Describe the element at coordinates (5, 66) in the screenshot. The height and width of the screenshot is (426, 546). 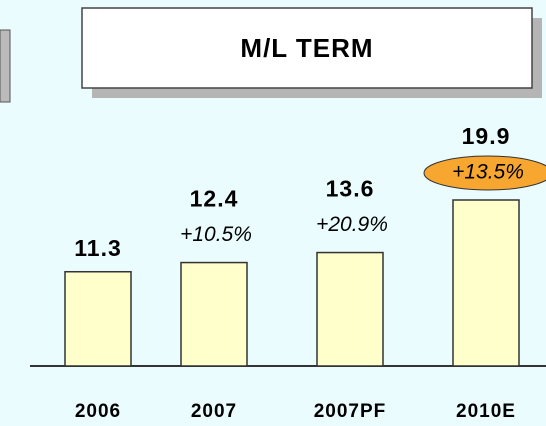
I see `side-box` at that location.